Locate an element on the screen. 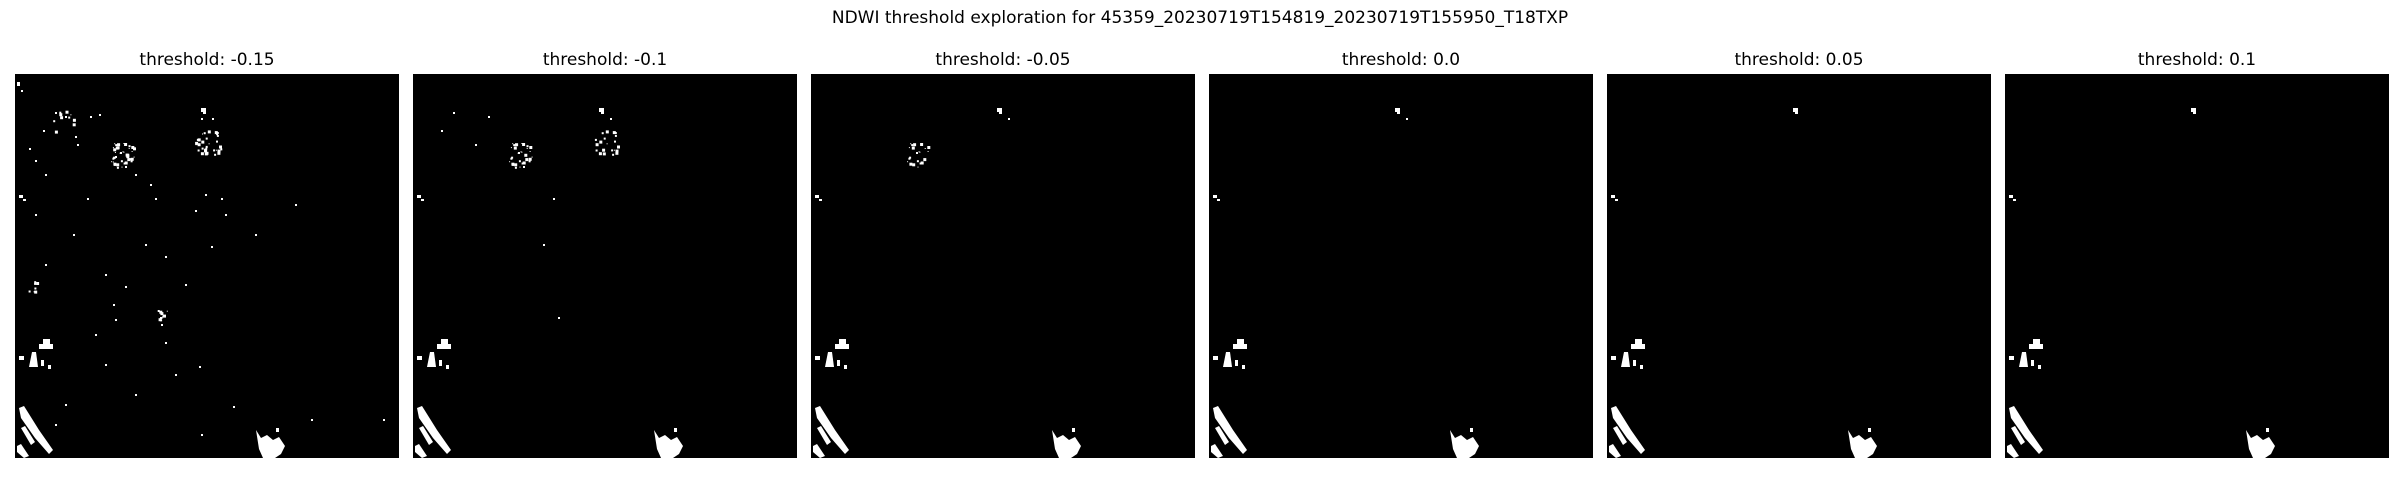 This screenshot has height=500, width=2400. panel-title: threshold: 0.05 is located at coordinates (1799, 60).